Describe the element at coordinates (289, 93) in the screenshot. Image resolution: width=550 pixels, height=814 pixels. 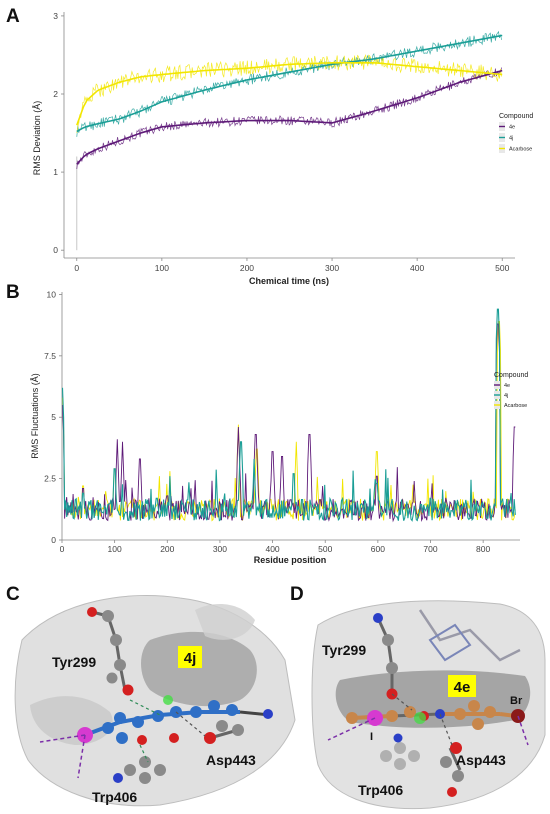
I see `rmsd-series-acarbose-trend` at that location.